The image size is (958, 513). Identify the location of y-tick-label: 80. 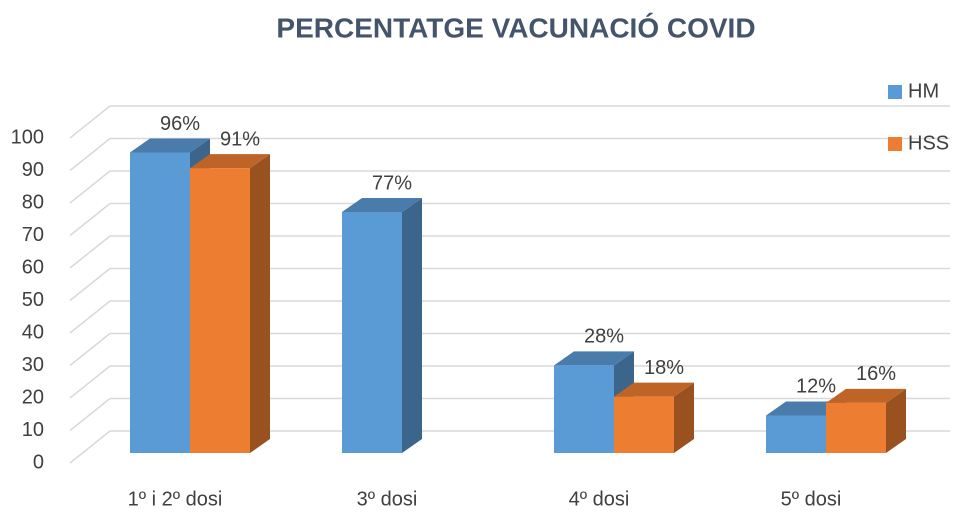
(33, 202).